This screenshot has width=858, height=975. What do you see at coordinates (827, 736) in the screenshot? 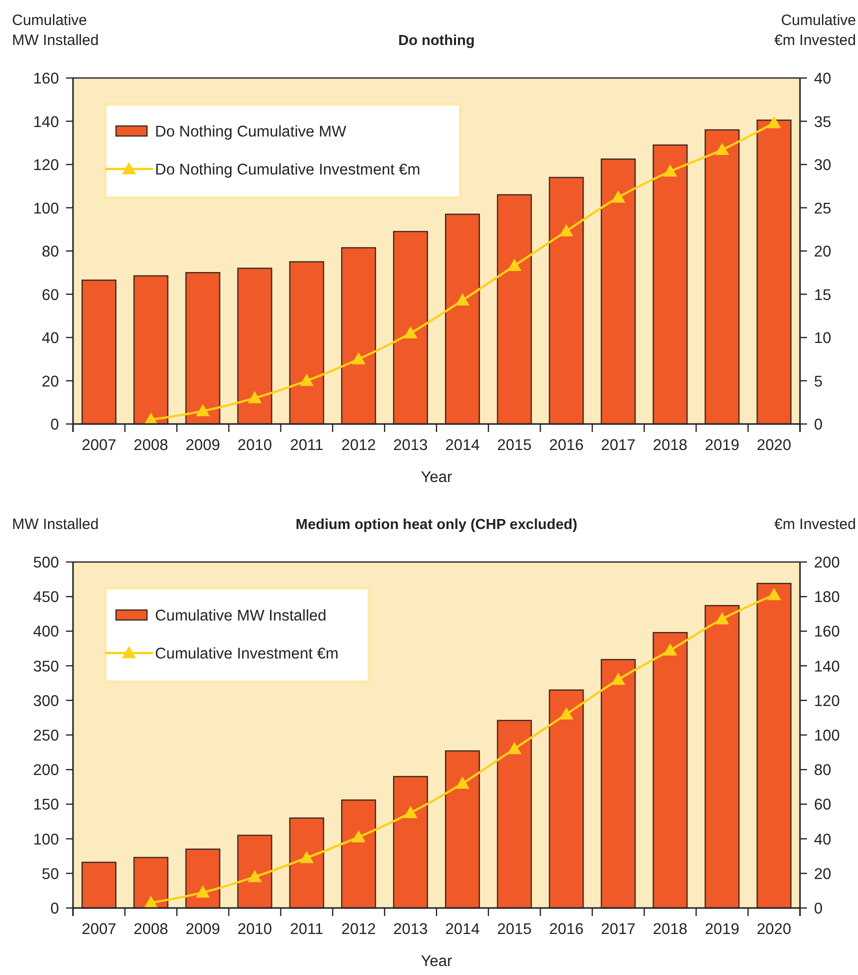
I see `y2-tick-label: 100` at bounding box center [827, 736].